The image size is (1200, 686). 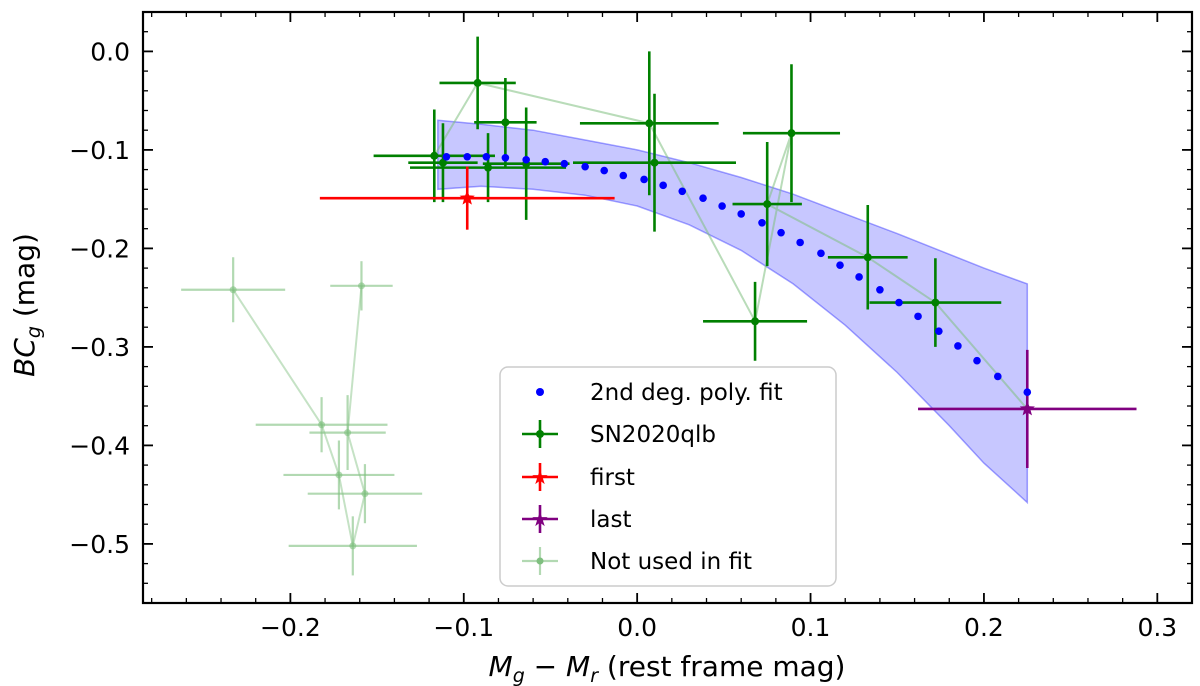 I want to click on sn-point-9-marker, so click(x=767, y=204).